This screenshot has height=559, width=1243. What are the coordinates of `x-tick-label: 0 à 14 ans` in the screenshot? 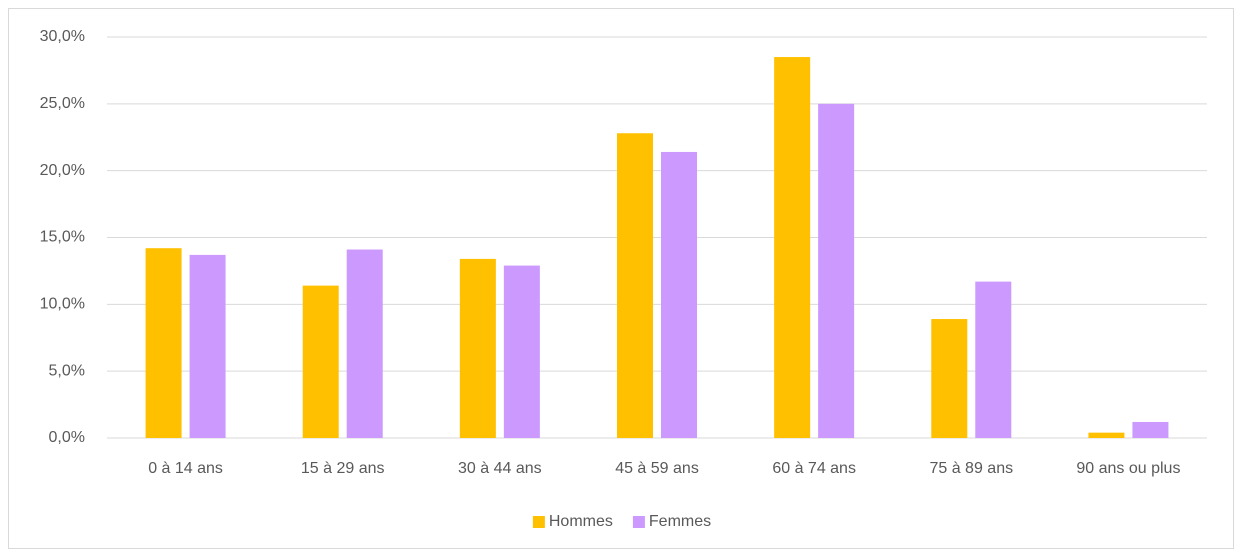 It's located at (185, 468).